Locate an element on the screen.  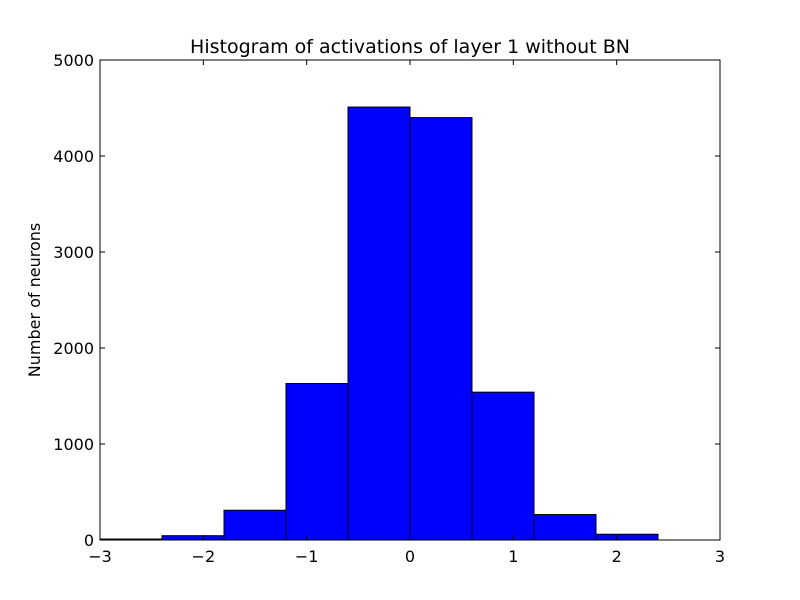
x-tick-label: −2 is located at coordinates (204, 556).